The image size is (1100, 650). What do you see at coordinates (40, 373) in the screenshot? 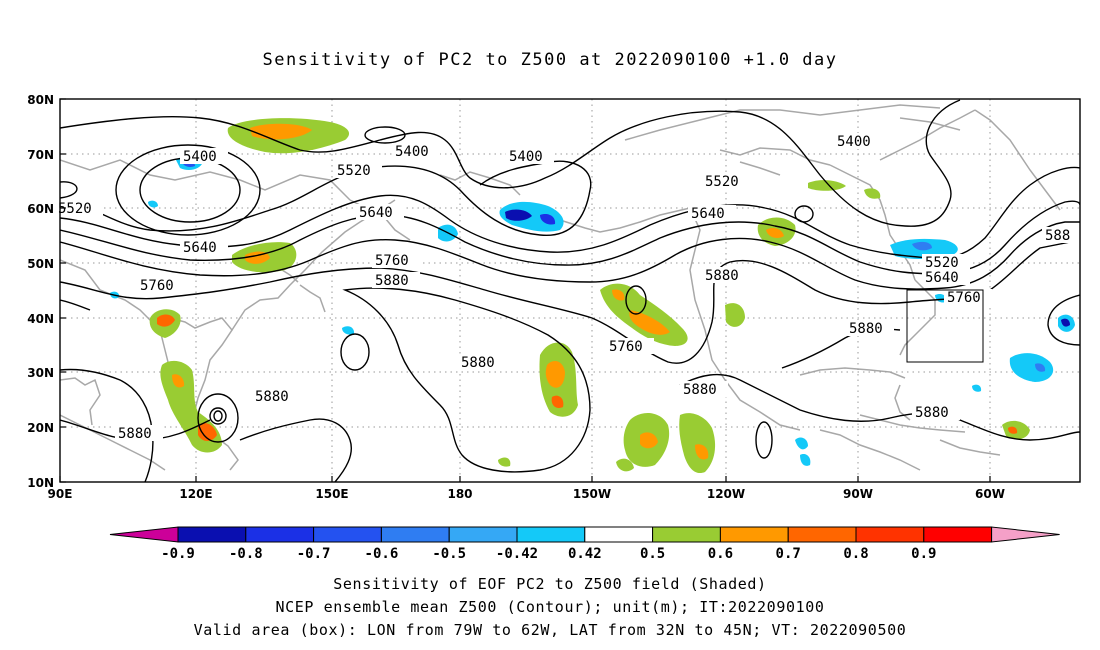
I see `lat-label-30n: 30N` at bounding box center [40, 373].